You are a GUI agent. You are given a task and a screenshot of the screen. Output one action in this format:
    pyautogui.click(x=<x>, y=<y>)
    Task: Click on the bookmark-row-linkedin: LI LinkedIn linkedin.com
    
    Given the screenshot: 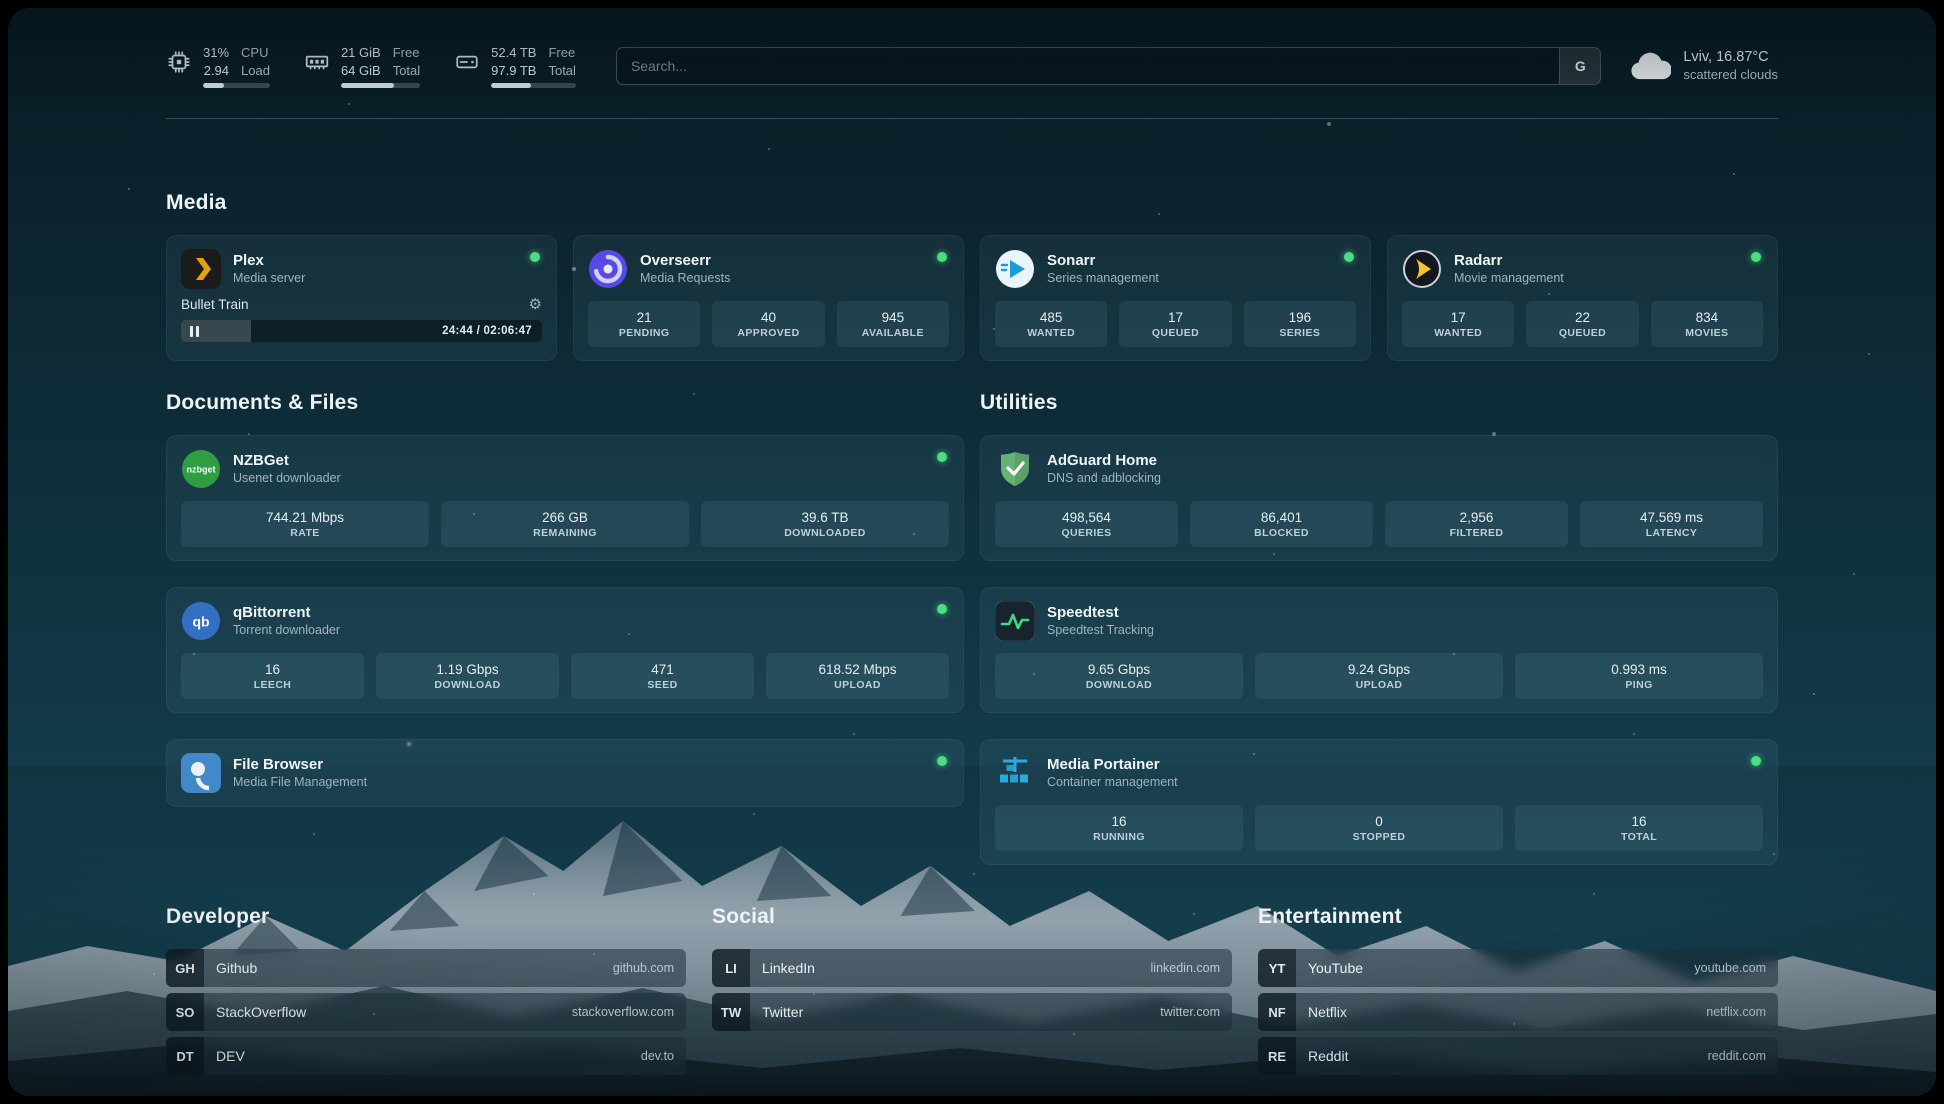 What is the action you would take?
    pyautogui.click(x=972, y=968)
    